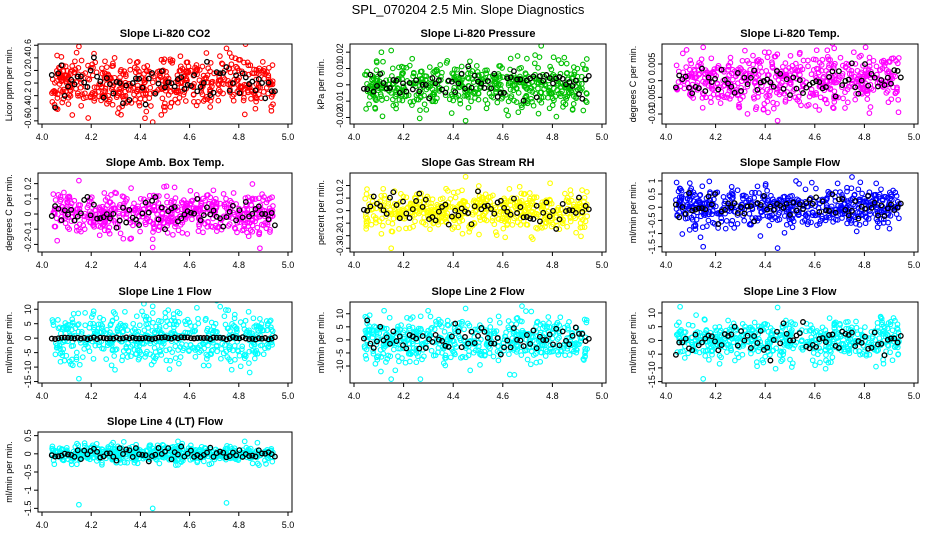 The image size is (936, 540). Describe the element at coordinates (652, 221) in the screenshot. I see `y-tick-label: -0.5` at that location.